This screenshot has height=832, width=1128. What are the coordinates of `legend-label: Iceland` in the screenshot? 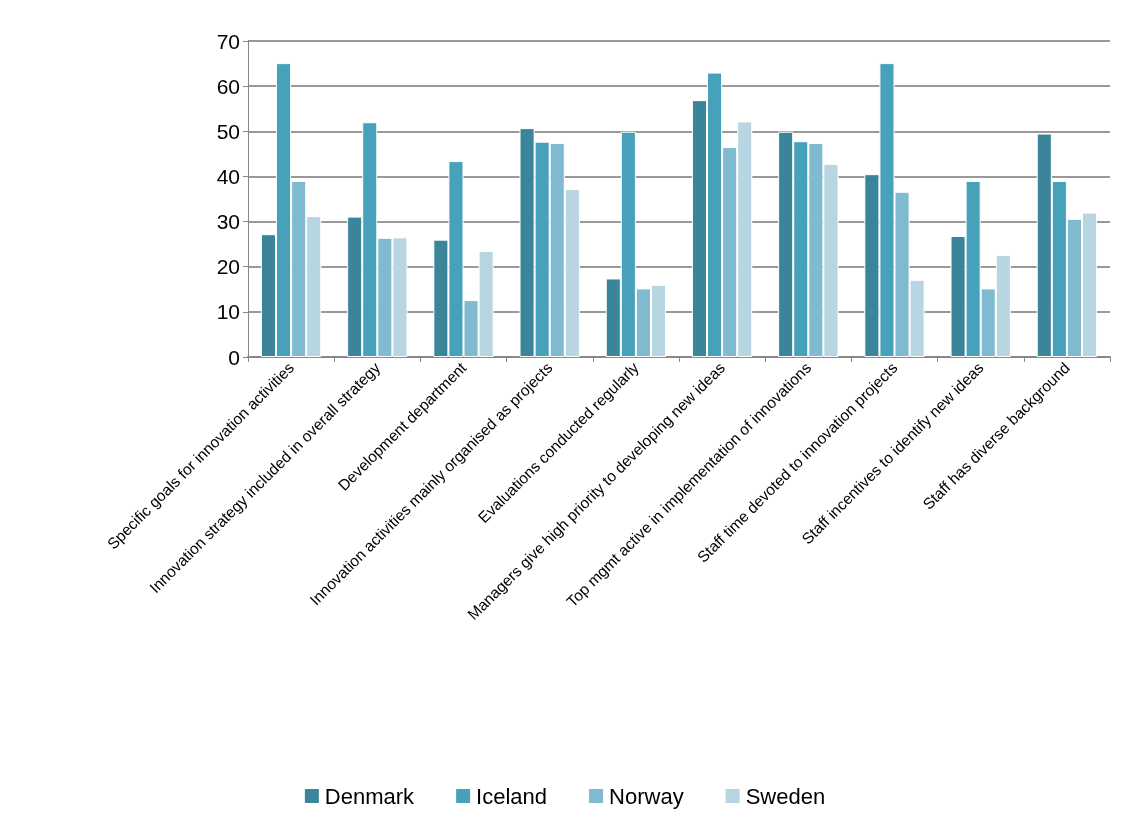 It's located at (512, 796).